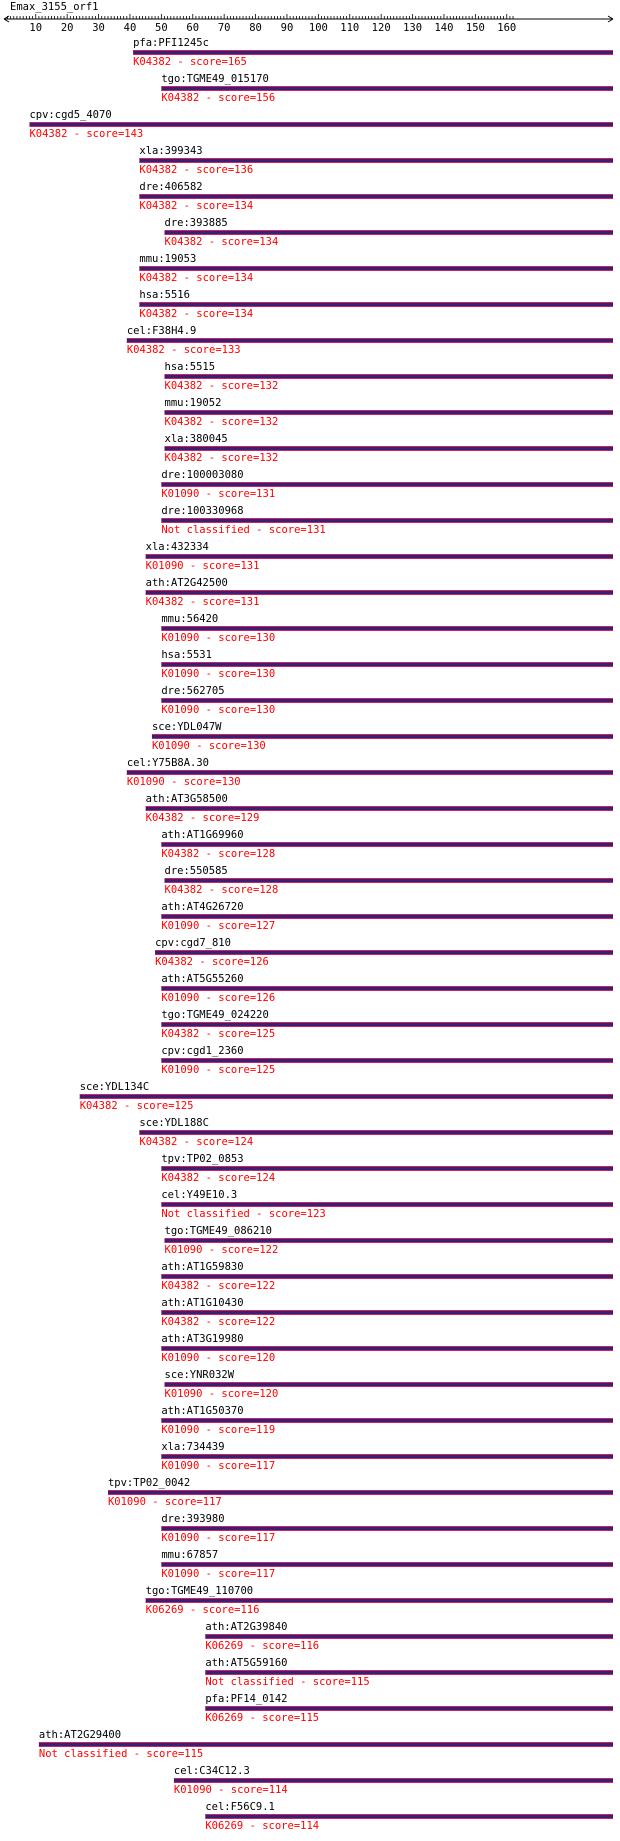  What do you see at coordinates (202, 475) in the screenshot?
I see `hit-name: dre:100003080` at bounding box center [202, 475].